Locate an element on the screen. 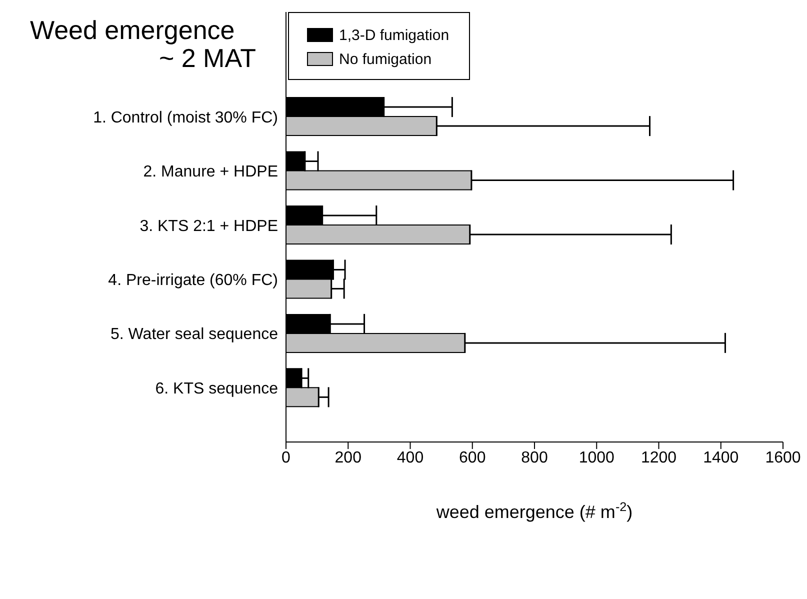 The width and height of the screenshot is (807, 599). y-tick-label: 1. Control (moist 30% FC) is located at coordinates (185, 117).